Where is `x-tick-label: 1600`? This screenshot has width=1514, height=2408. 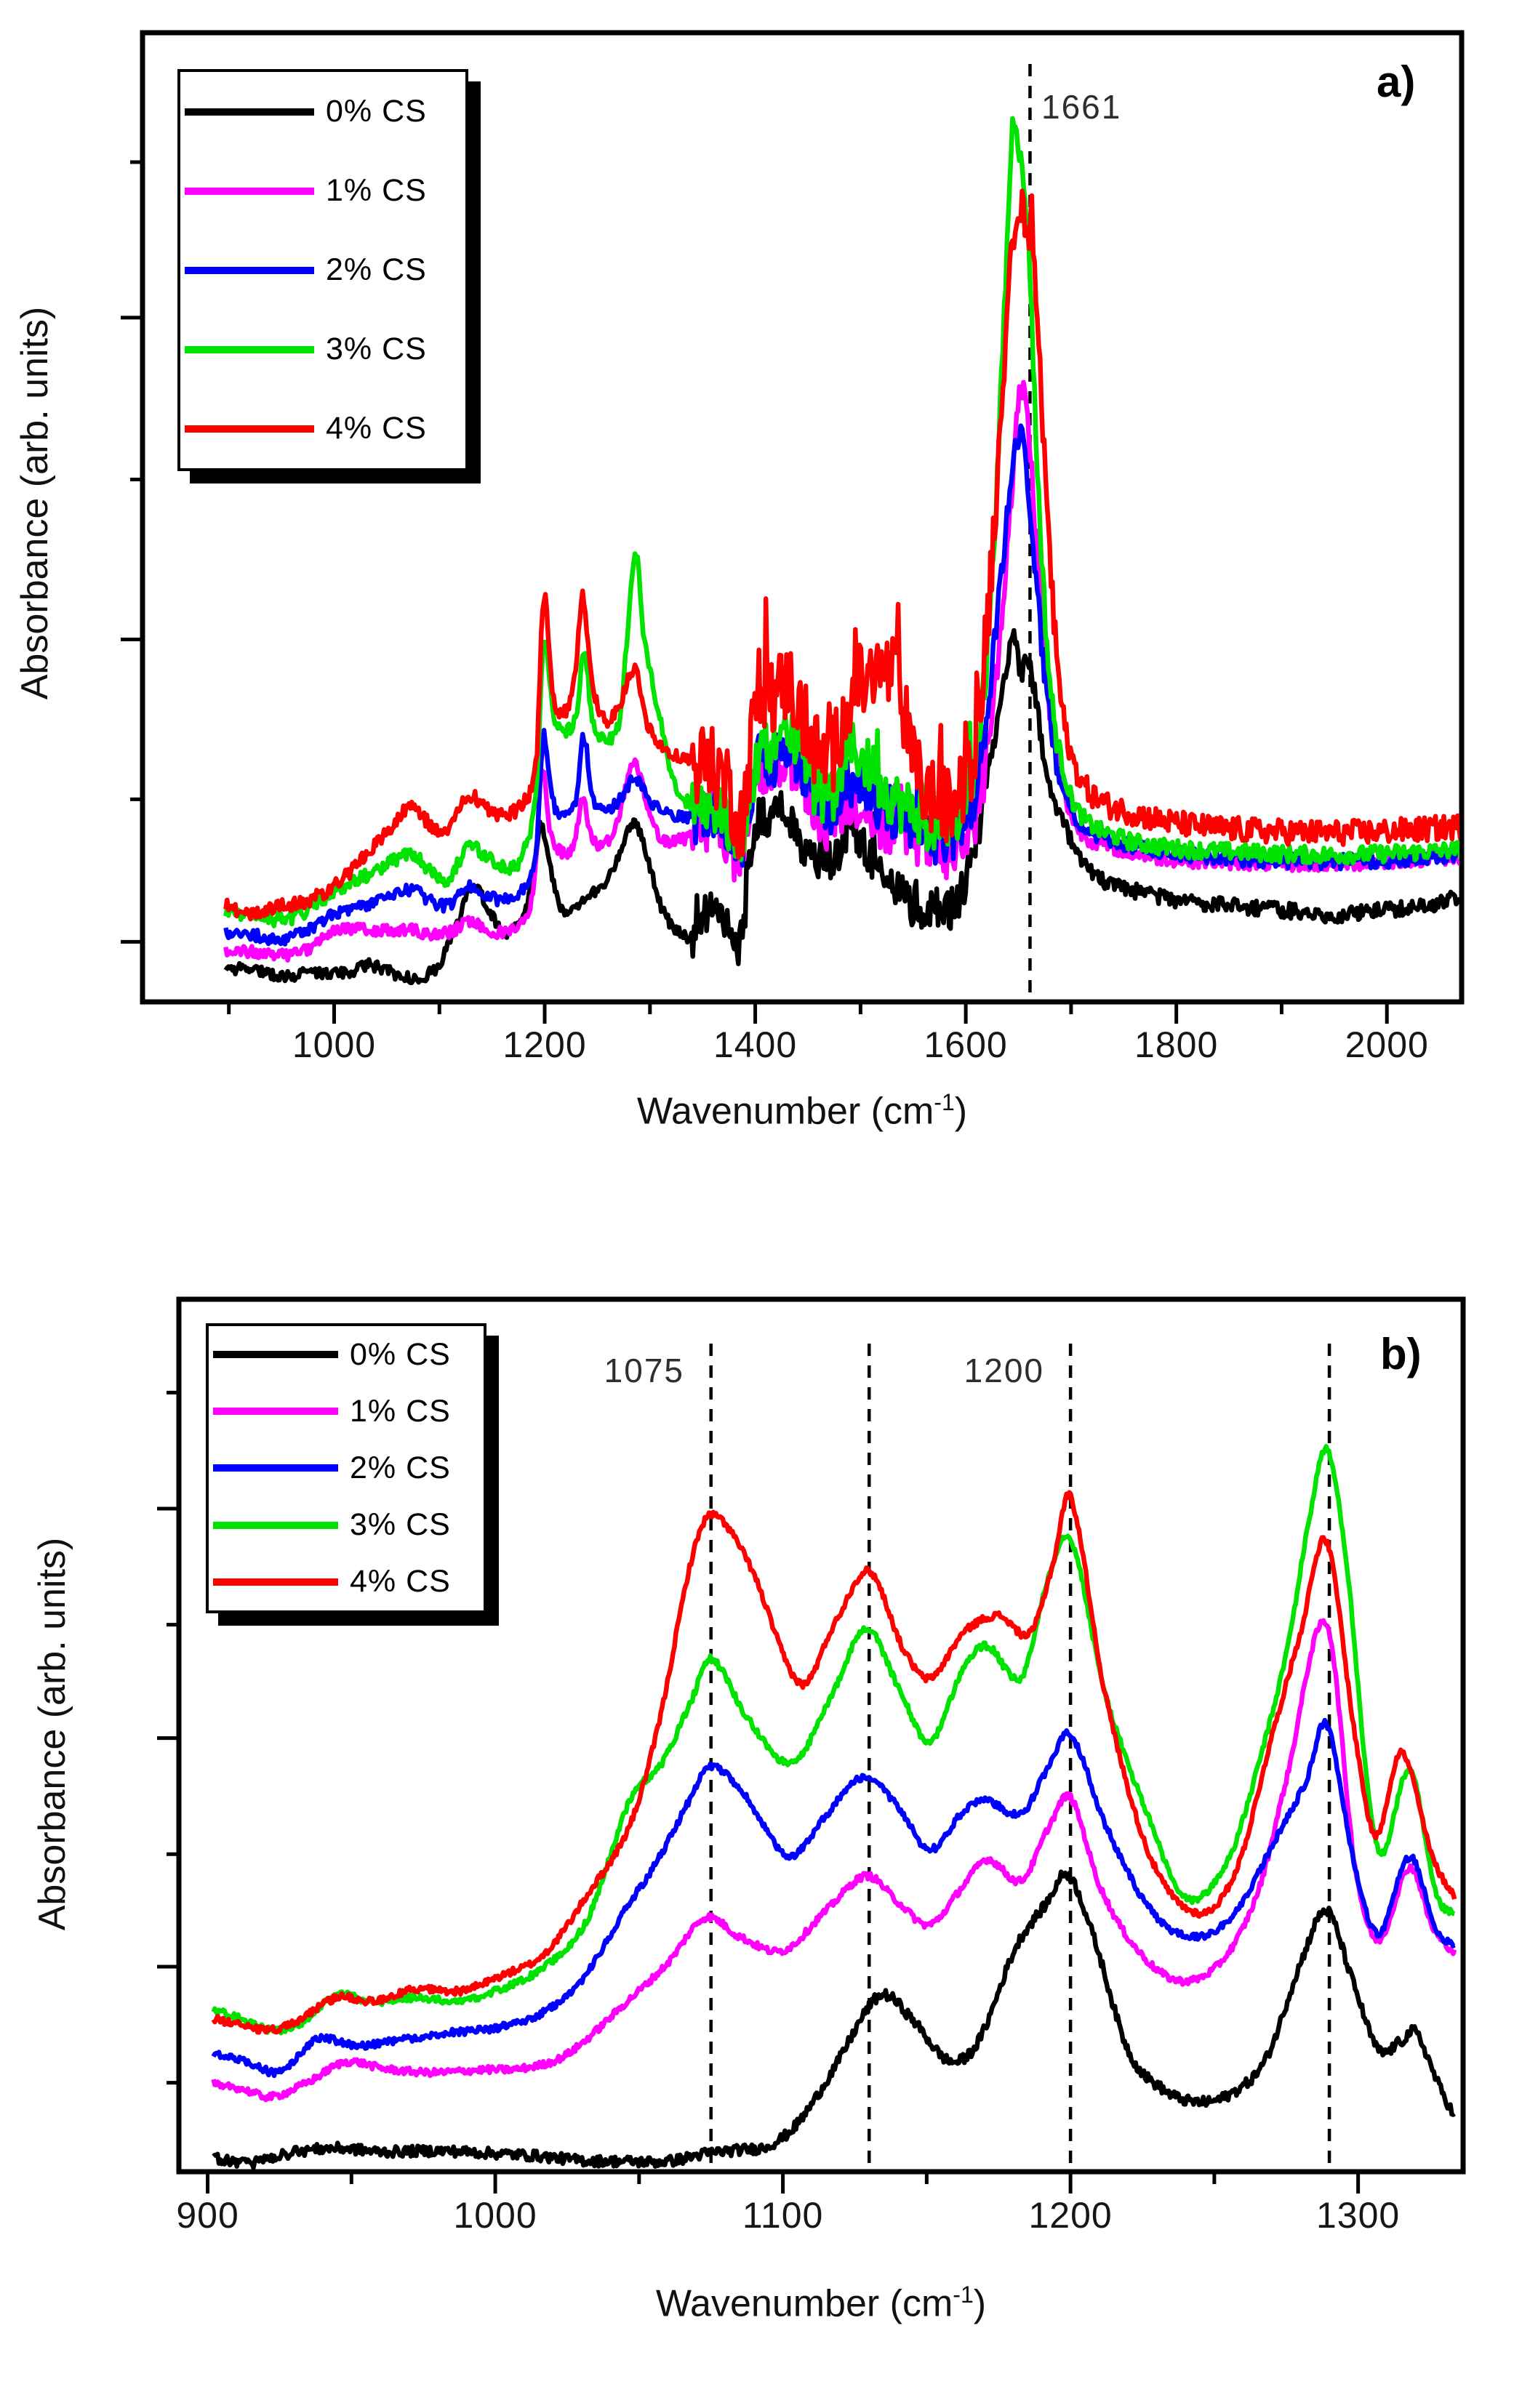
x-tick-label: 1600 is located at coordinates (966, 1044).